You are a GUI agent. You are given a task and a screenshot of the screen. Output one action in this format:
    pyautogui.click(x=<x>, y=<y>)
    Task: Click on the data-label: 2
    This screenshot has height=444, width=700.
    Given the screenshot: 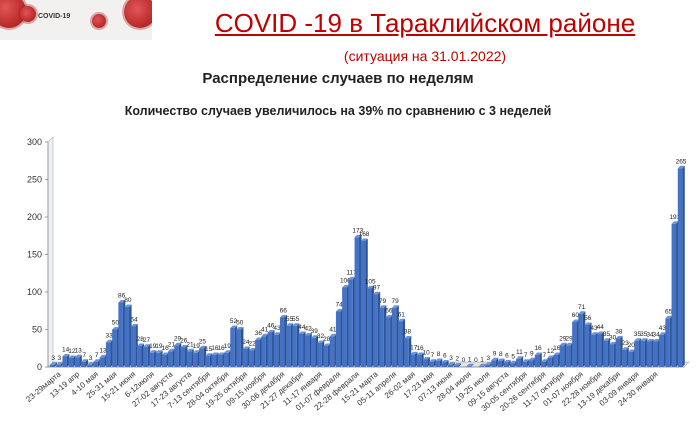 What is the action you would take?
    pyautogui.click(x=457, y=359)
    